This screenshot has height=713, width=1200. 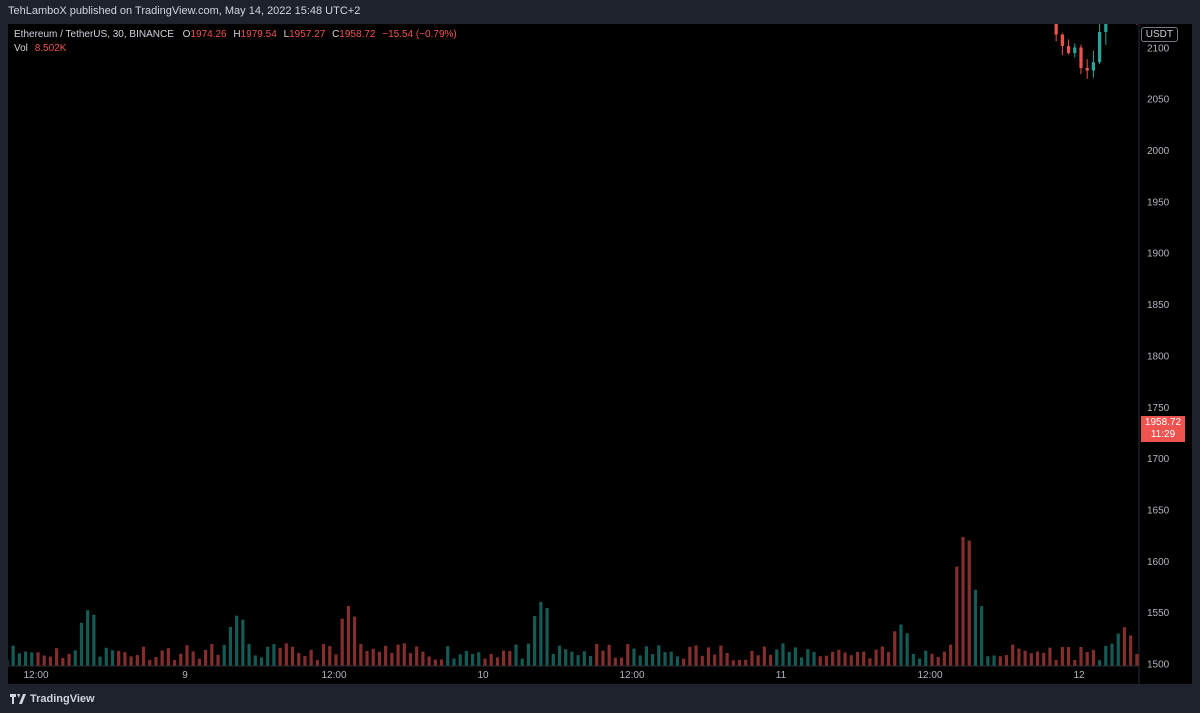 I want to click on price-axis, so click(x=1165, y=354).